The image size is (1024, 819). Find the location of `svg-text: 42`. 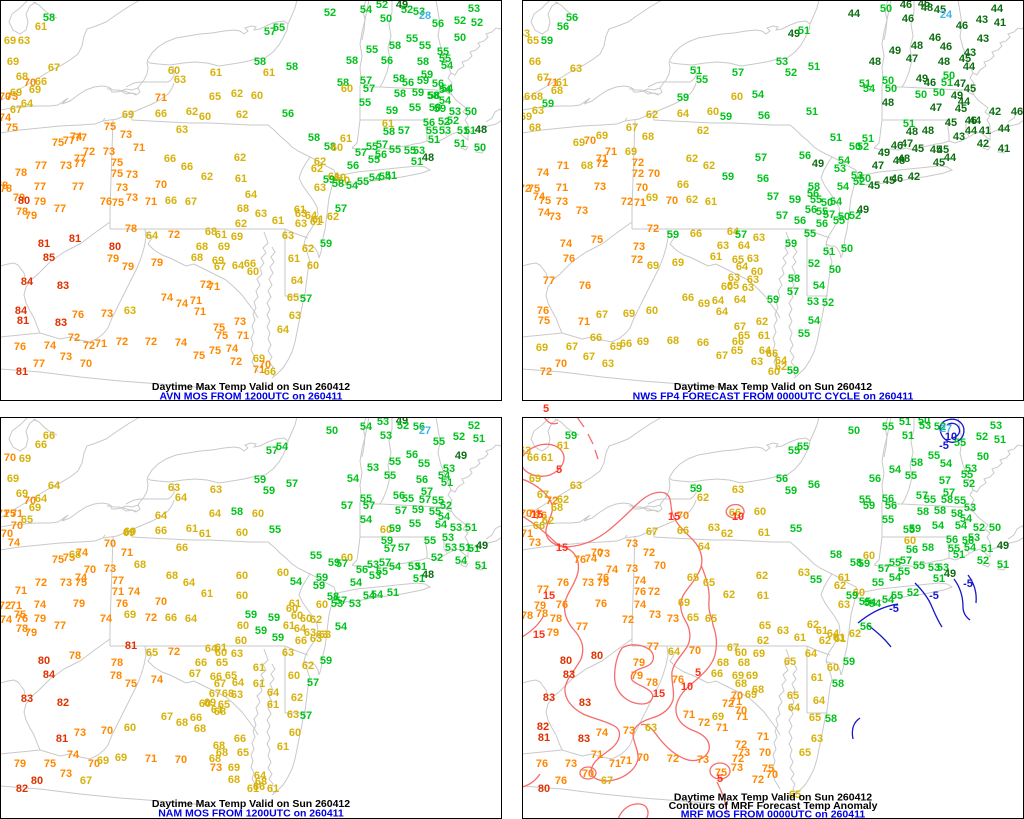

svg-text: 42 is located at coordinates (983, 144).